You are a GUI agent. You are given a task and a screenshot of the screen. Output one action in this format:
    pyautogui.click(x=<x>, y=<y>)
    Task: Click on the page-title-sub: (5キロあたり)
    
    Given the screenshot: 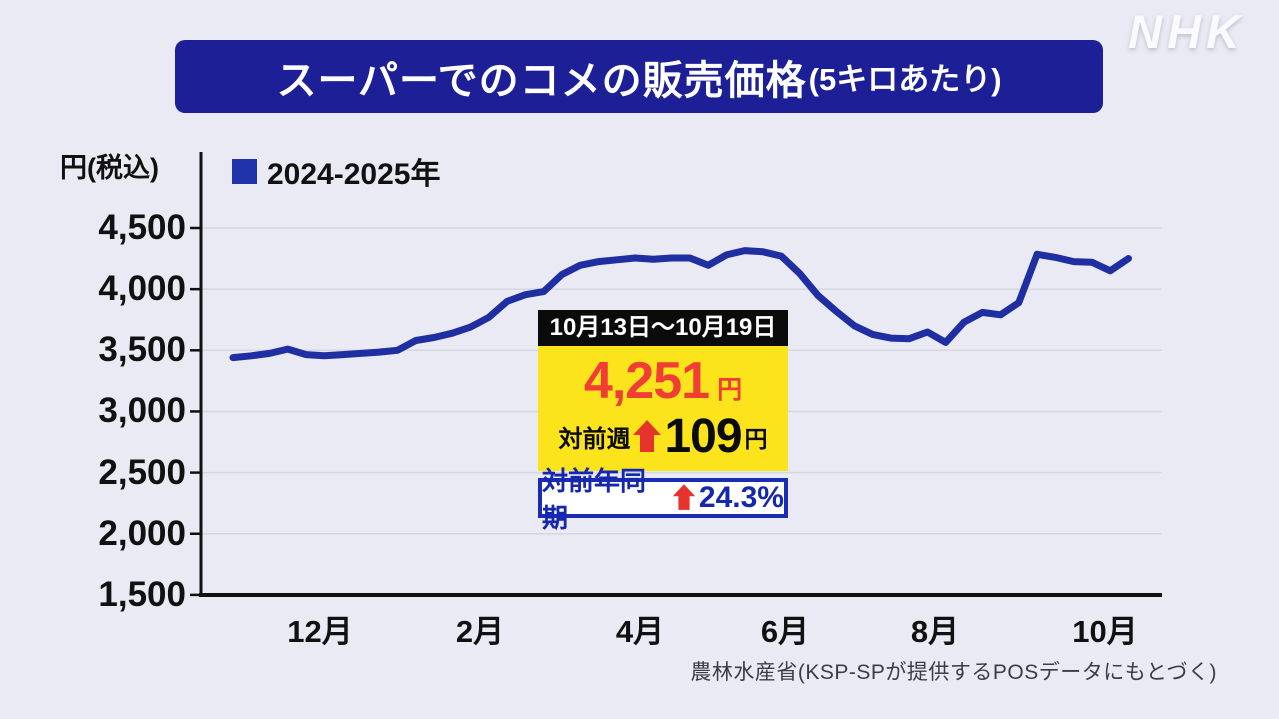 What is the action you would take?
    pyautogui.click(x=905, y=79)
    